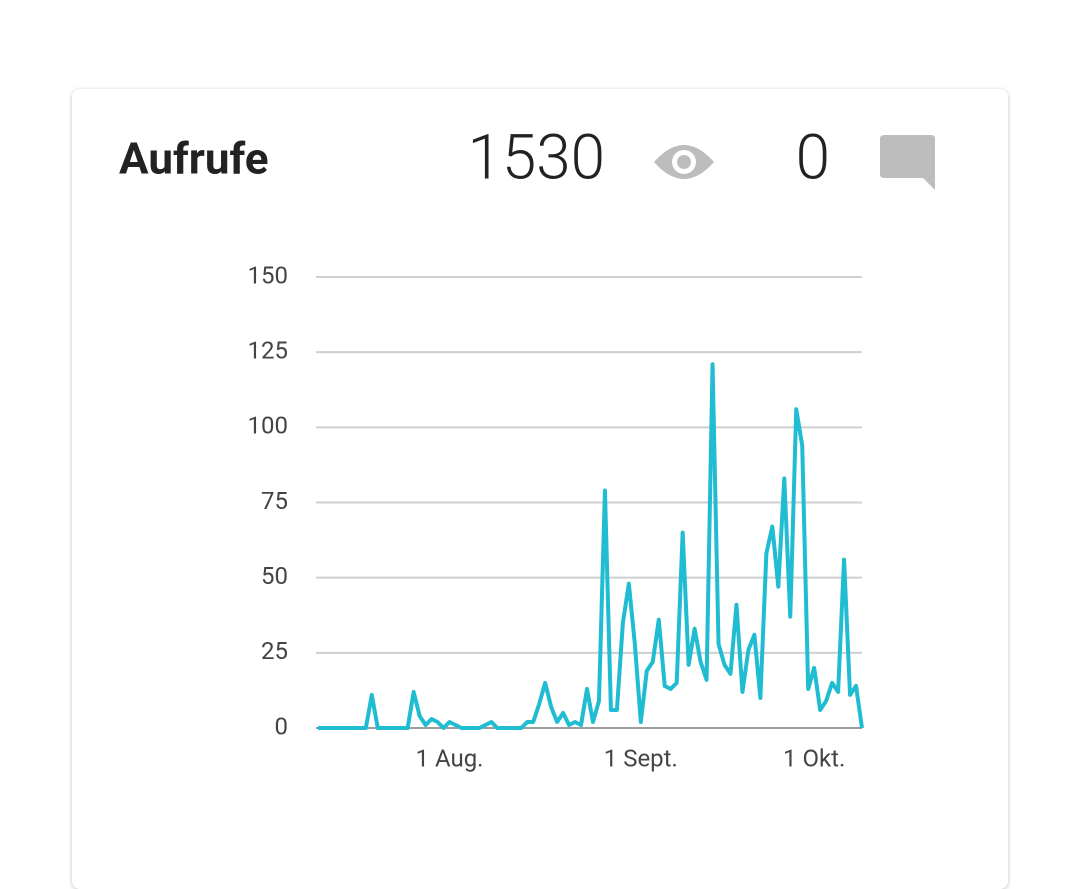 The width and height of the screenshot is (1080, 889). I want to click on x-tick-label: 1 Okt., so click(814, 758).